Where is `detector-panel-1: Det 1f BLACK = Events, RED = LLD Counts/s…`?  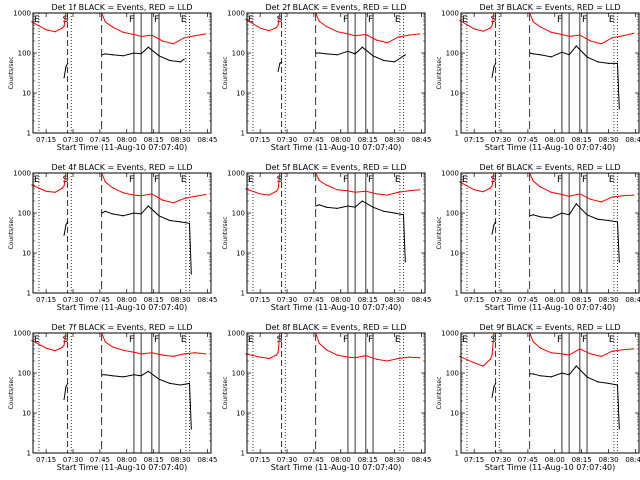 detector-panel-1: Det 1f BLACK = Events, RED = LLD Counts/s… is located at coordinates (113, 77).